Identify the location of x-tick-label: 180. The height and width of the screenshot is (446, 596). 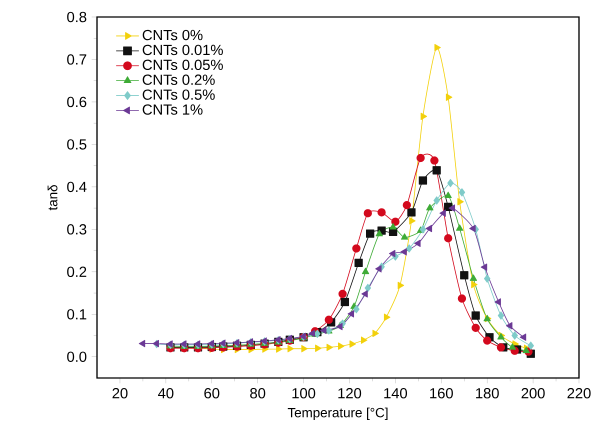
(487, 393).